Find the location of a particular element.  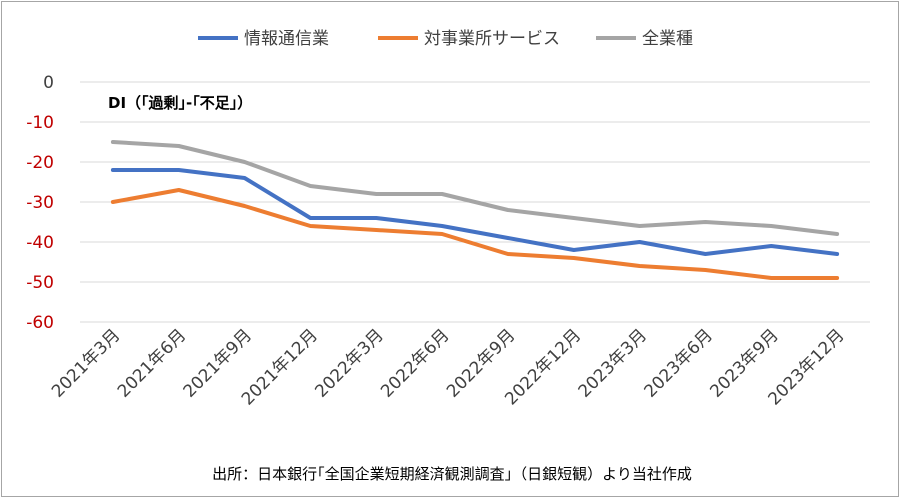

y-tick-label: -30 is located at coordinates (40, 203).